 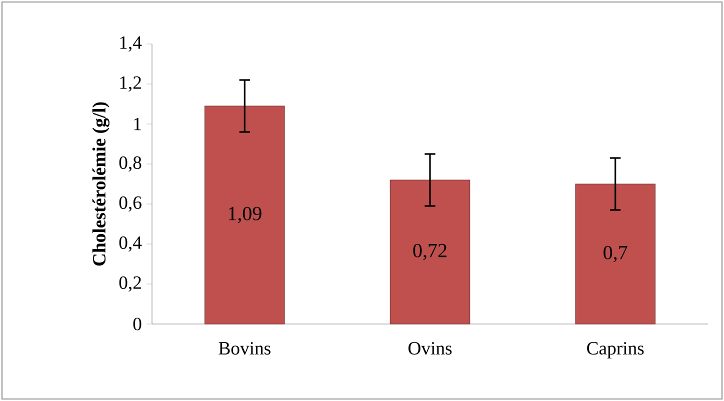 What do you see at coordinates (244, 348) in the screenshot?
I see `x-tick-label: Bovins` at bounding box center [244, 348].